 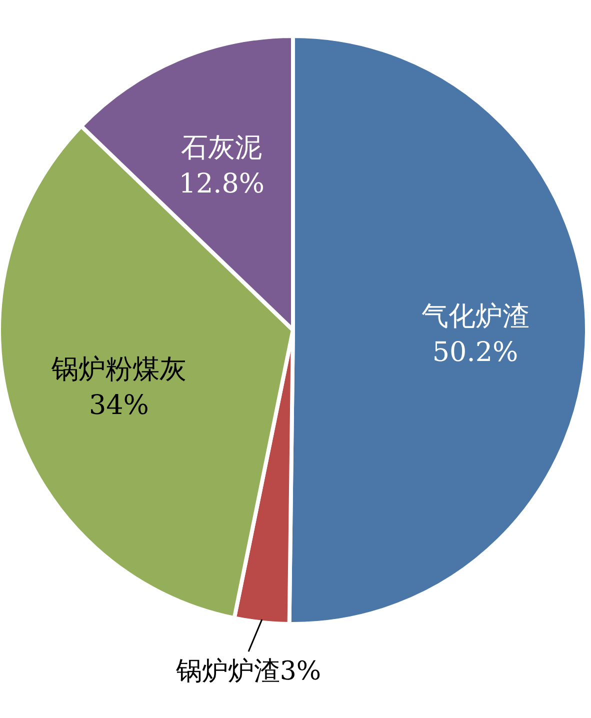 What do you see at coordinates (118, 370) in the screenshot?
I see `slice-label: 锅炉粉煤灰` at bounding box center [118, 370].